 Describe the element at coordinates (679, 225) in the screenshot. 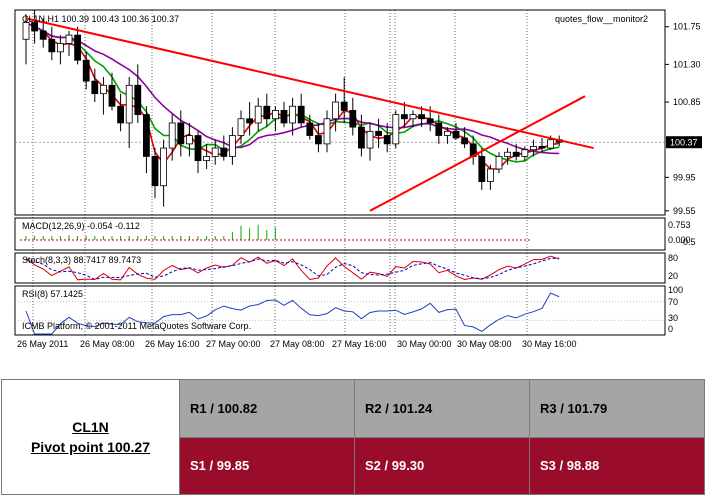

I see `macd-tick-top: 0.753` at that location.